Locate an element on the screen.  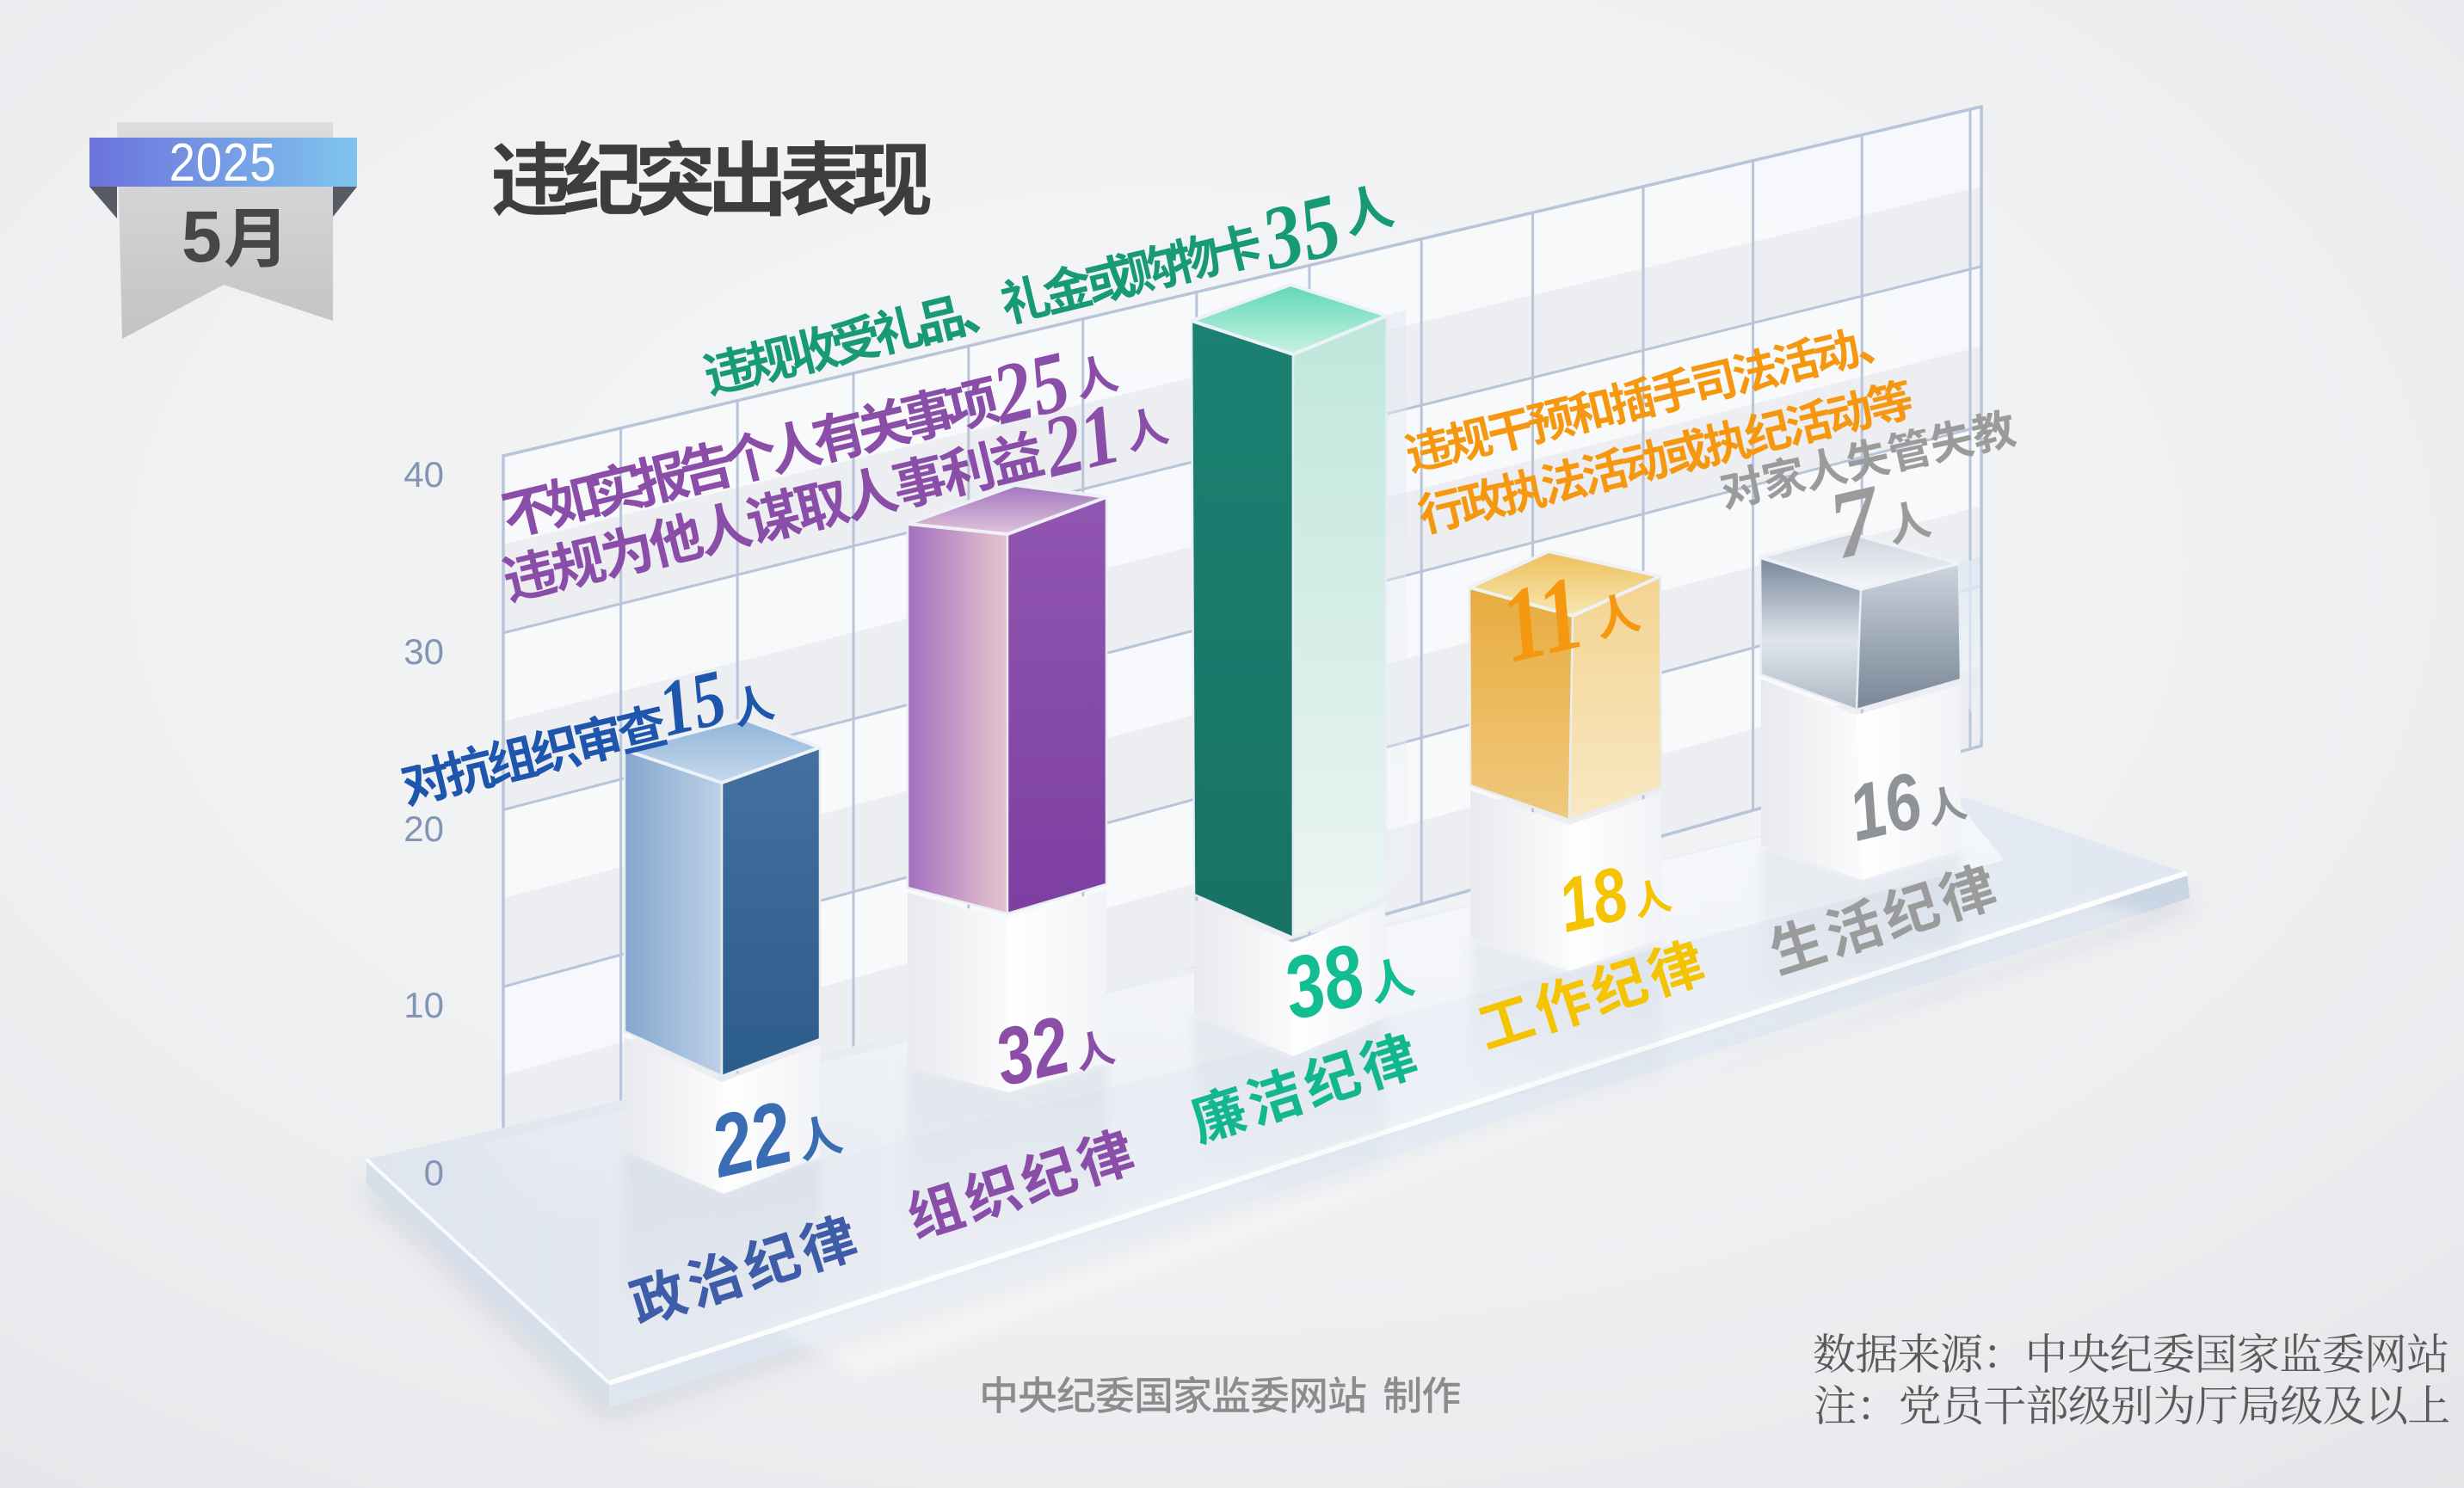
svg-text: 20 is located at coordinates (424, 829).